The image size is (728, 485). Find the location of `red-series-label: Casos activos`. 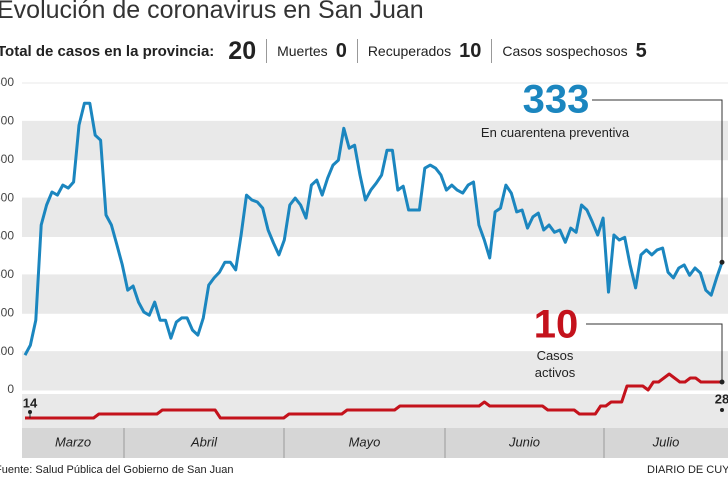

red-series-label: Casos activos is located at coordinates (555, 364).